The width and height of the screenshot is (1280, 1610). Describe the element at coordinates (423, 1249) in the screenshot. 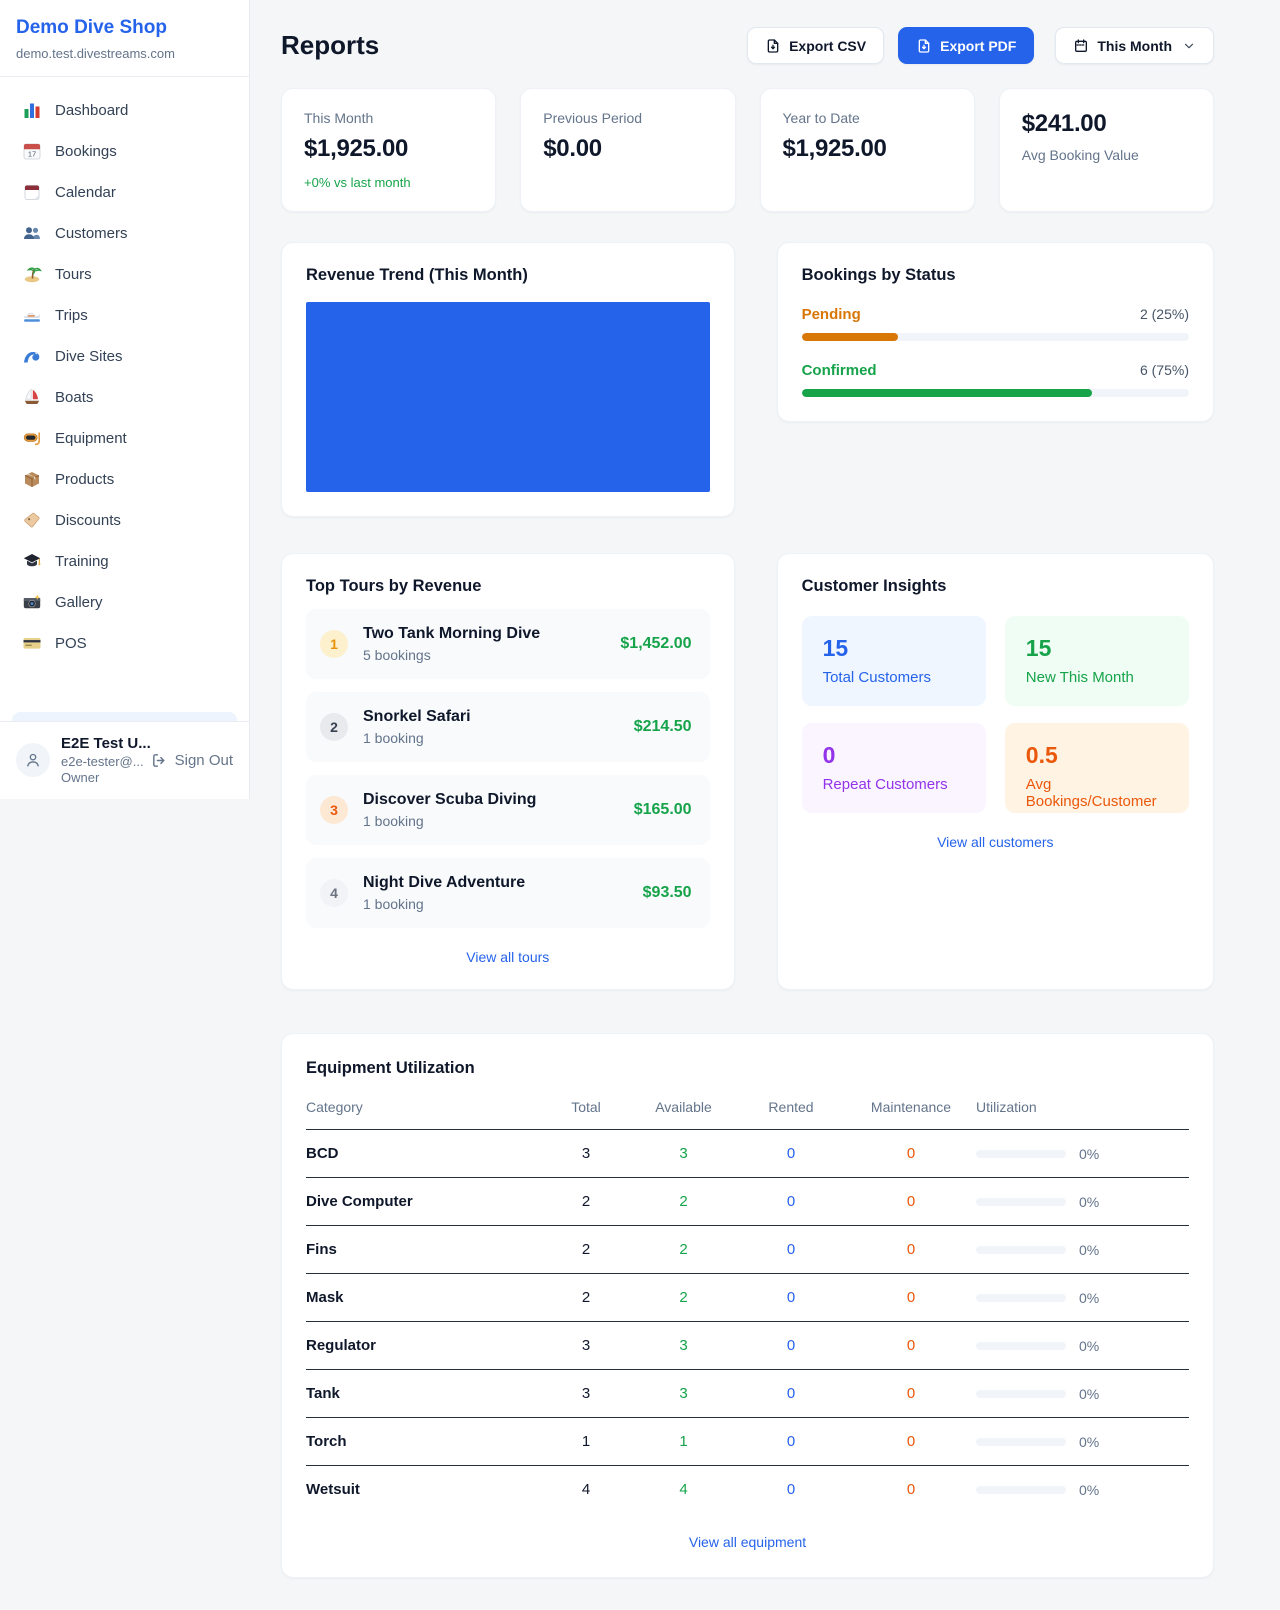

I see `cell-category: Fins` at that location.